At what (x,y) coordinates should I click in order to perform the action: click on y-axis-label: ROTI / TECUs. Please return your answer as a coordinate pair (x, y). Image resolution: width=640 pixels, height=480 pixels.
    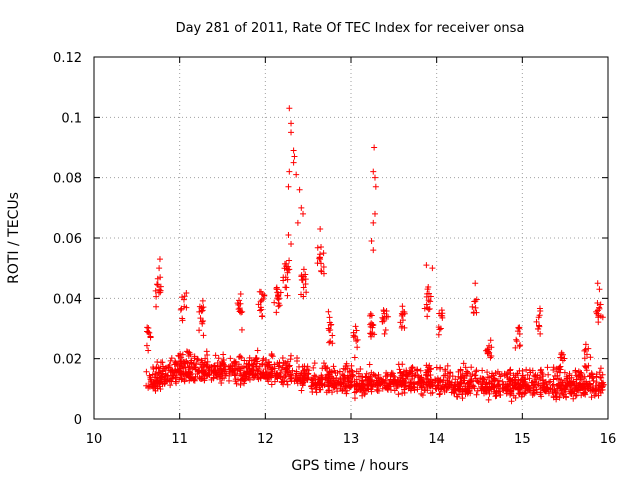
    Looking at the image, I should click on (14, 238).